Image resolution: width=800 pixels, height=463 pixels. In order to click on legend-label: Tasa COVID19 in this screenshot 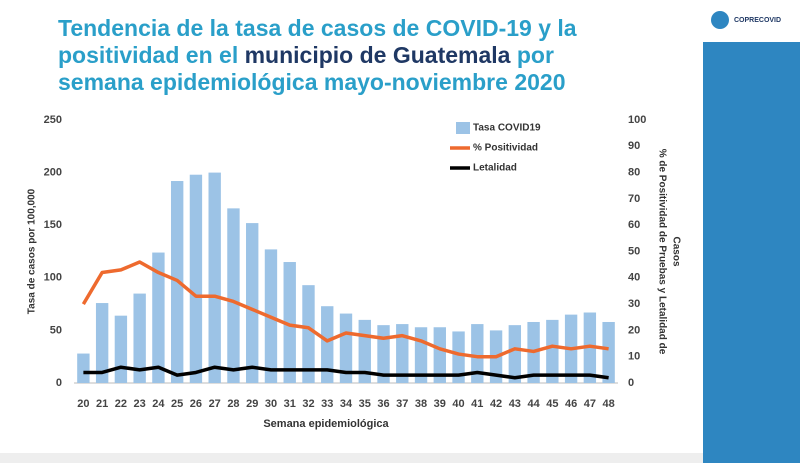, I will do `click(507, 128)`.